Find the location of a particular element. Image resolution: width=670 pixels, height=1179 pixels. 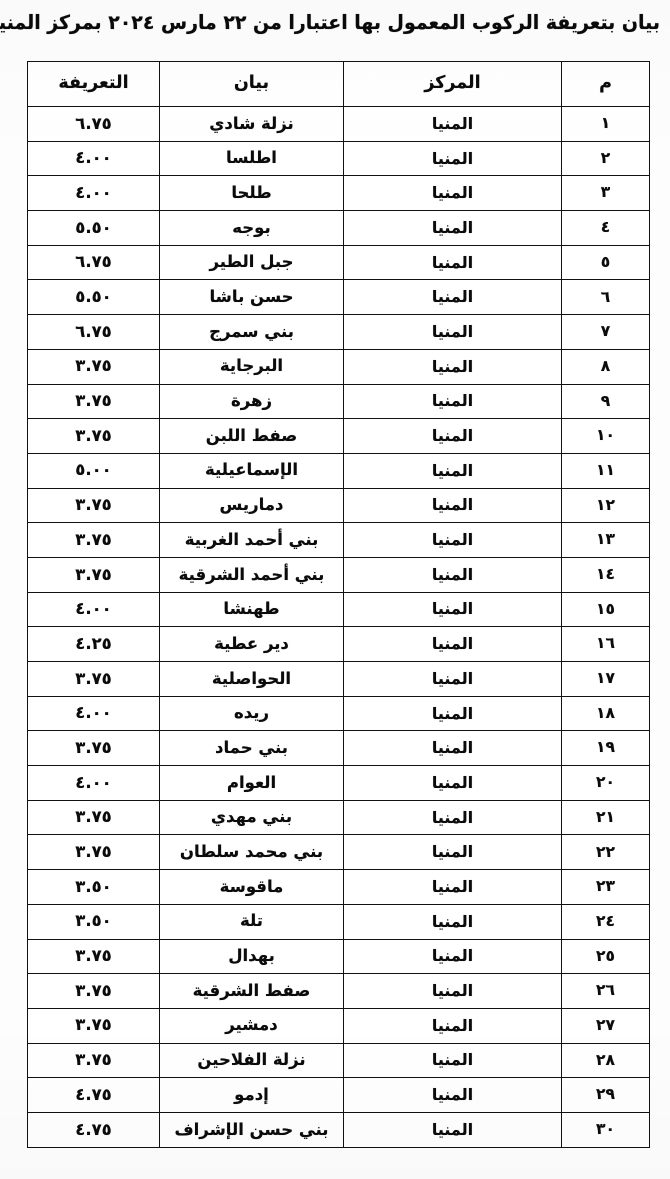

cell-description: بني أحمد الشرقية is located at coordinates (251, 574).